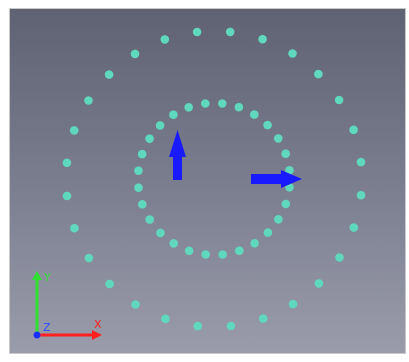 Image resolution: width=409 pixels, height=362 pixels. What do you see at coordinates (98, 324) in the screenshot?
I see `x-axis-label: X` at bounding box center [98, 324].